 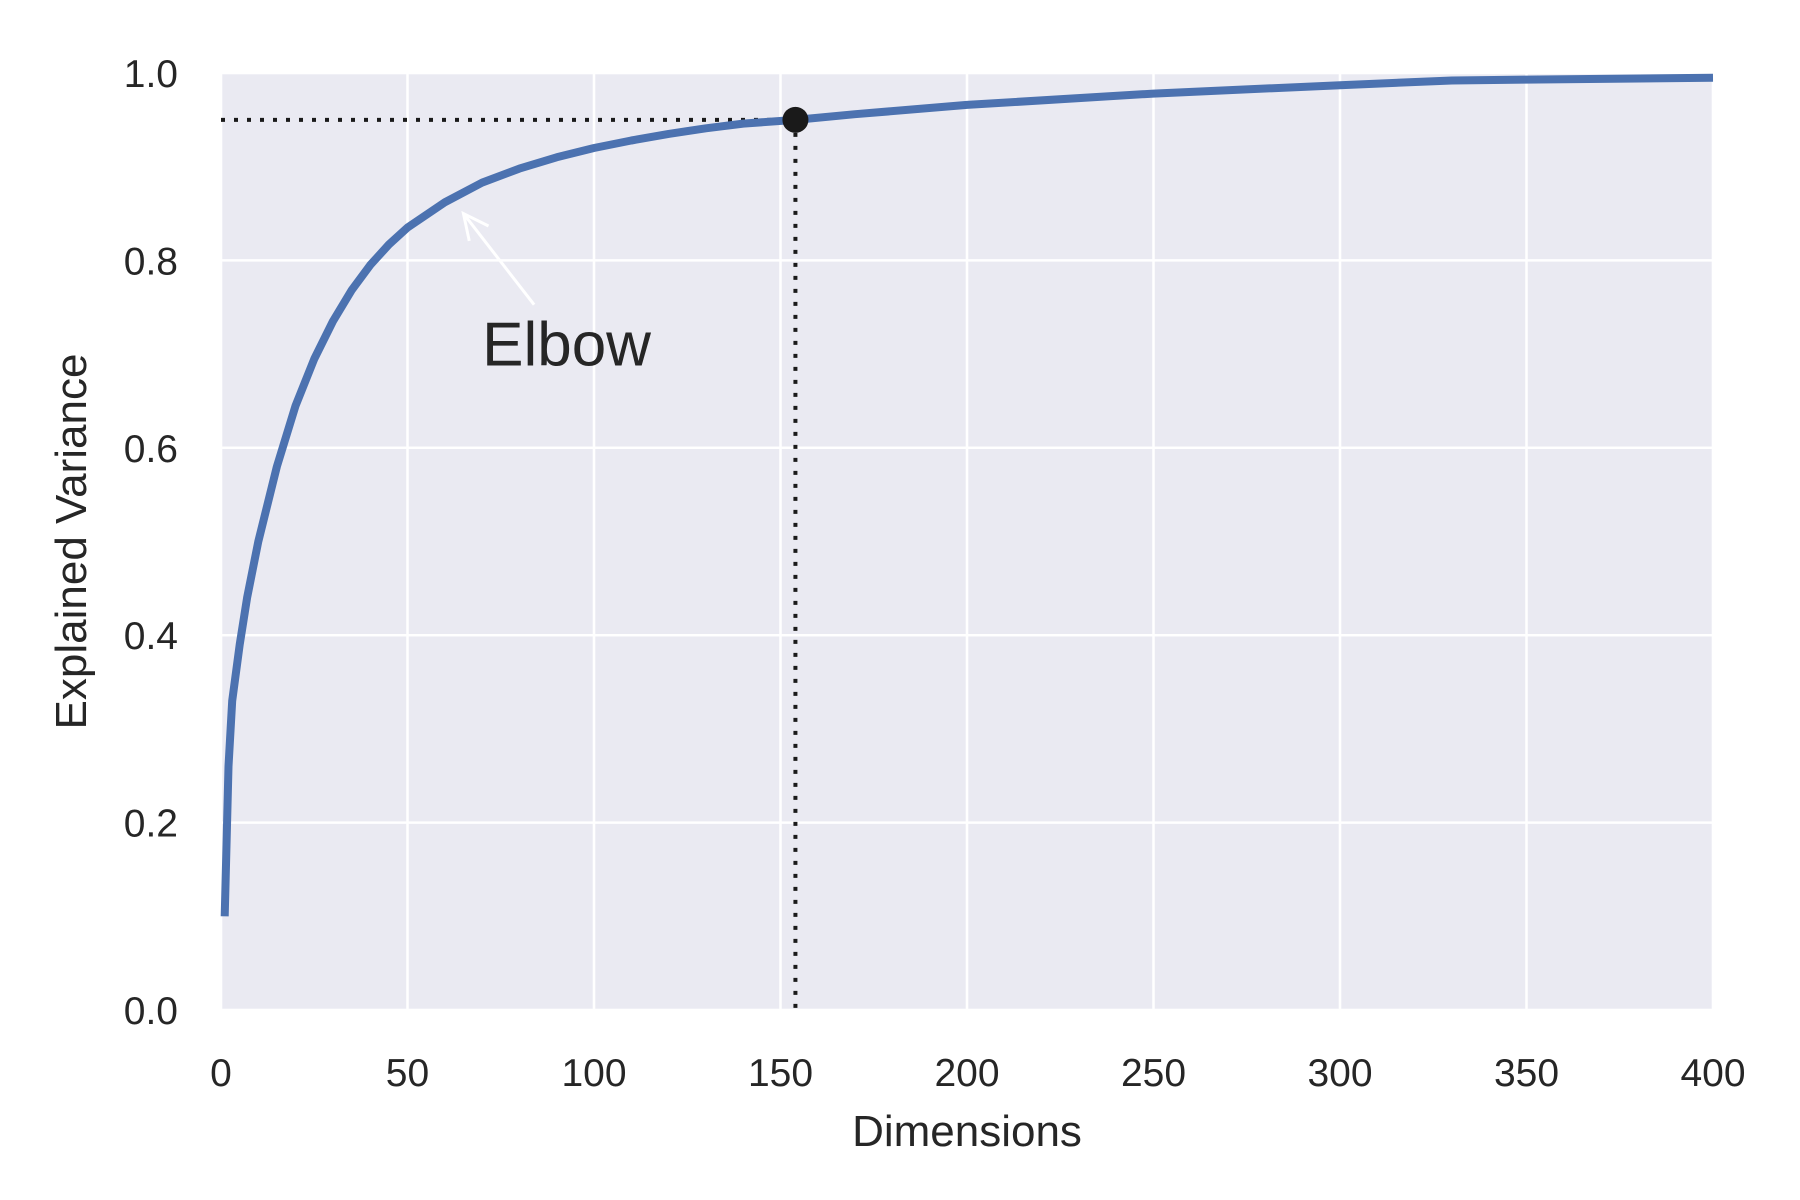 What do you see at coordinates (151, 824) in the screenshot?
I see `y-tick-label: 0.2` at bounding box center [151, 824].